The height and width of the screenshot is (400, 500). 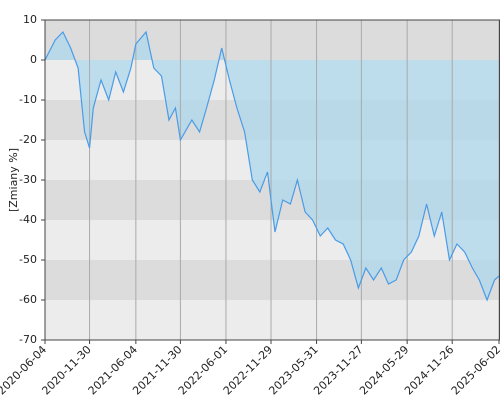 What do you see at coordinates (13, 180) in the screenshot?
I see `y-axis-label: [Zmiany %]` at bounding box center [13, 180].